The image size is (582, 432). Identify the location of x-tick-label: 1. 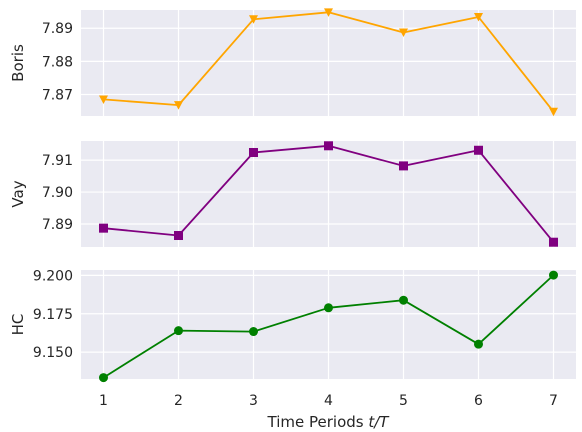
(103, 401).